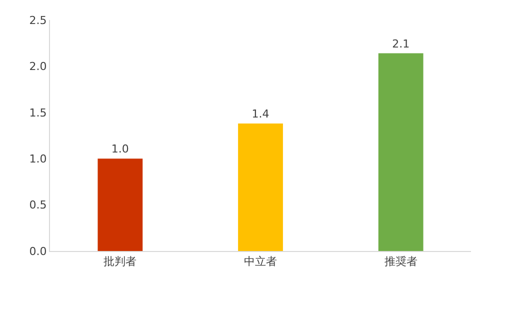  What do you see at coordinates (38, 113) in the screenshot?
I see `y-tick-label: 1.5` at bounding box center [38, 113].